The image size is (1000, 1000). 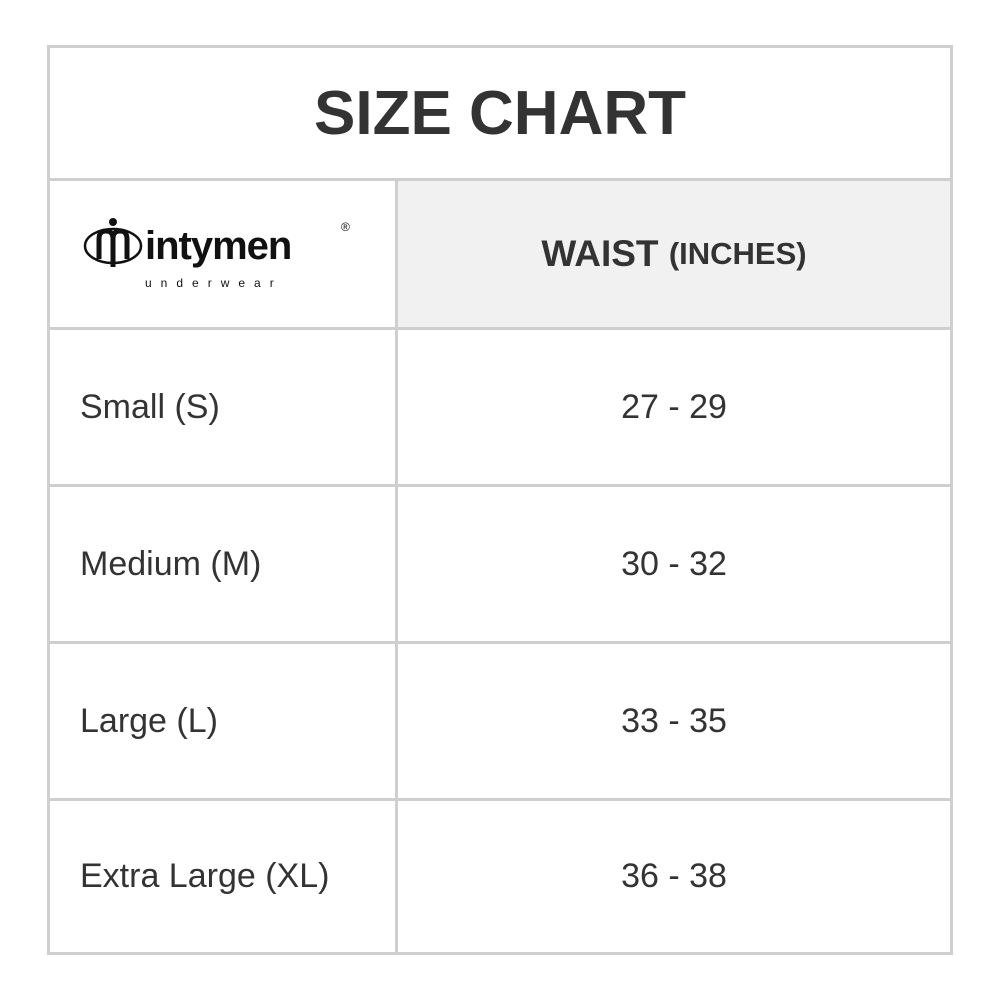 What do you see at coordinates (224, 721) in the screenshot?
I see `size-cell: Large (L)` at bounding box center [224, 721].